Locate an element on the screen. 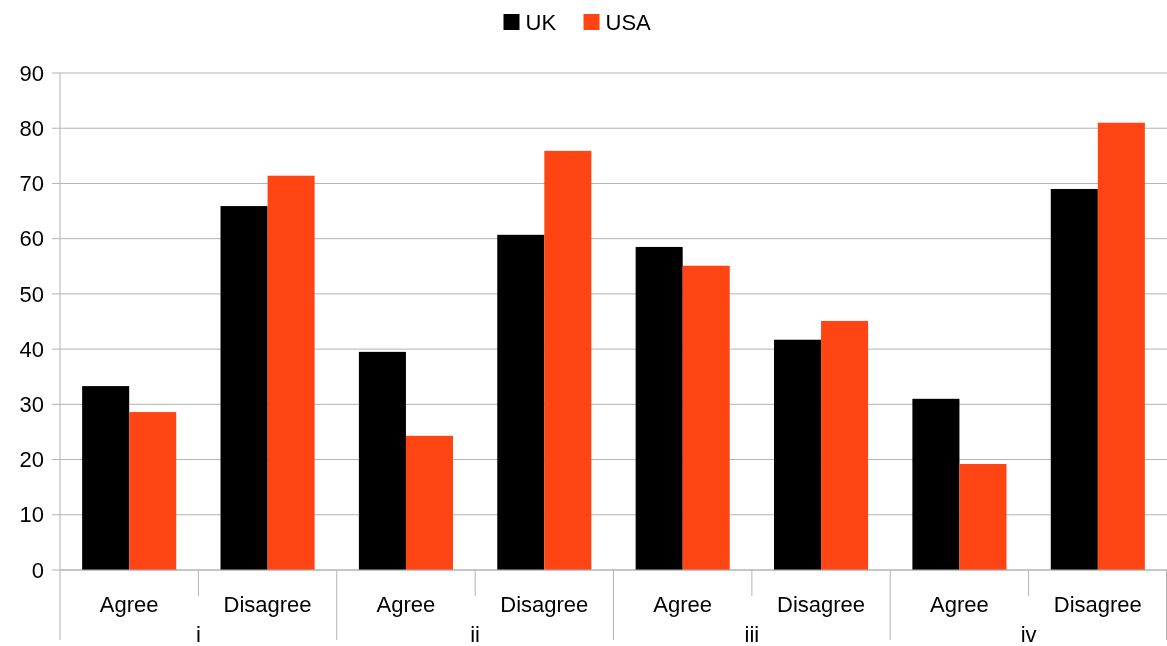 The image size is (1167, 646). y-tick-label: 20 is located at coordinates (31, 460).